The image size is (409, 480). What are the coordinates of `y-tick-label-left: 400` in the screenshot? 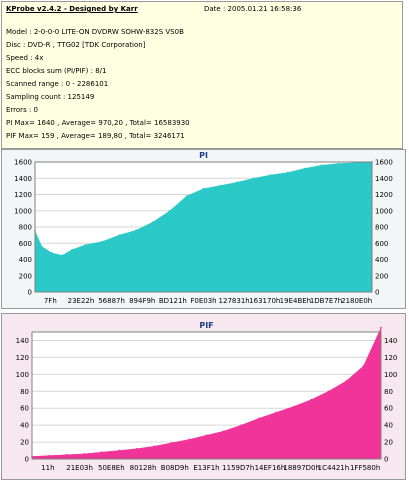 It's located at (25, 260).